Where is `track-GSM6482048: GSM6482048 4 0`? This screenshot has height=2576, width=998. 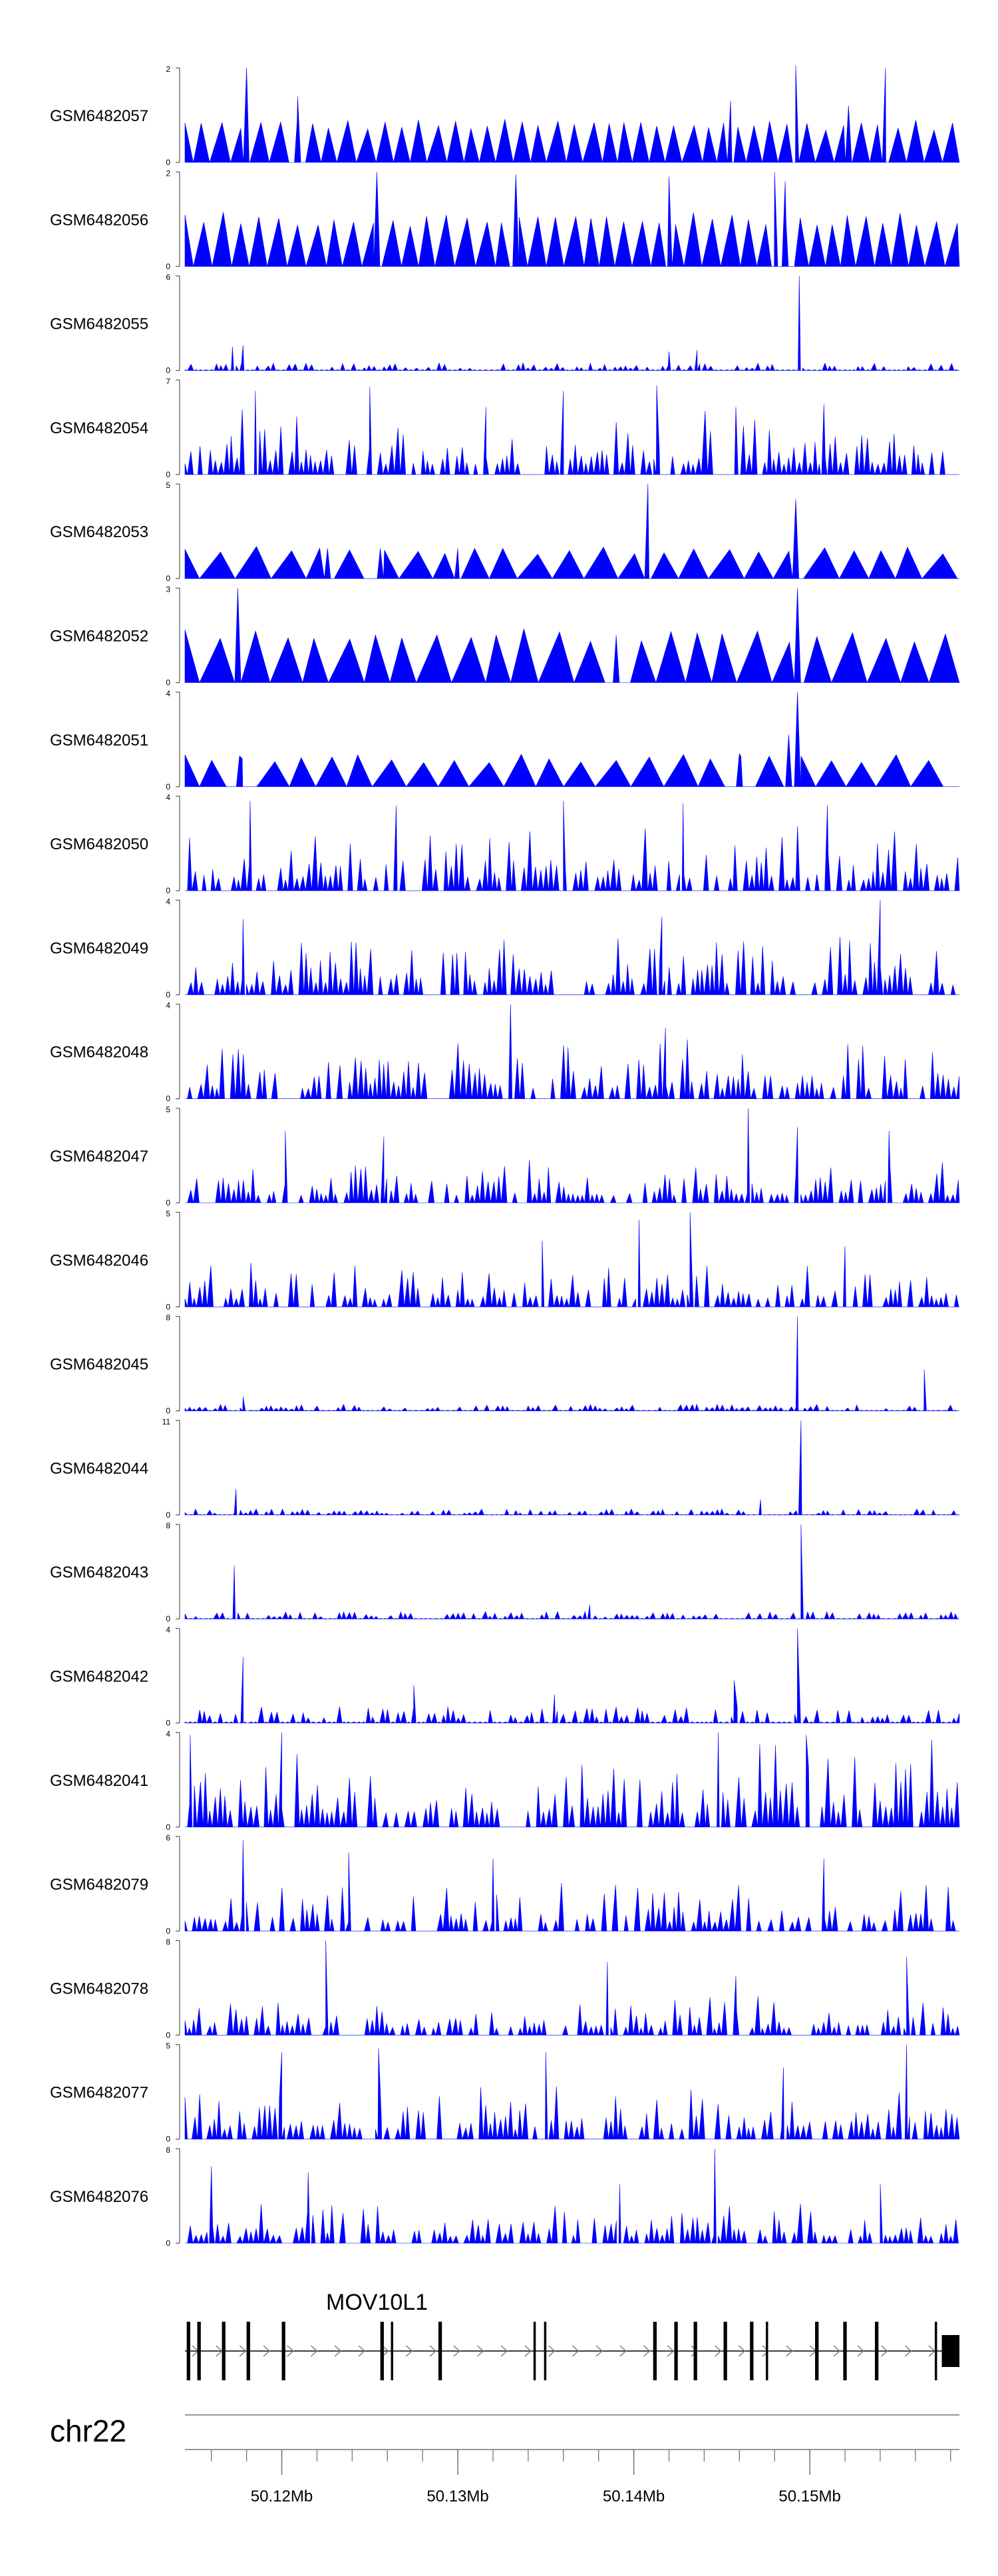
track-GSM6482048: GSM6482048 4 0 is located at coordinates (505, 1052).